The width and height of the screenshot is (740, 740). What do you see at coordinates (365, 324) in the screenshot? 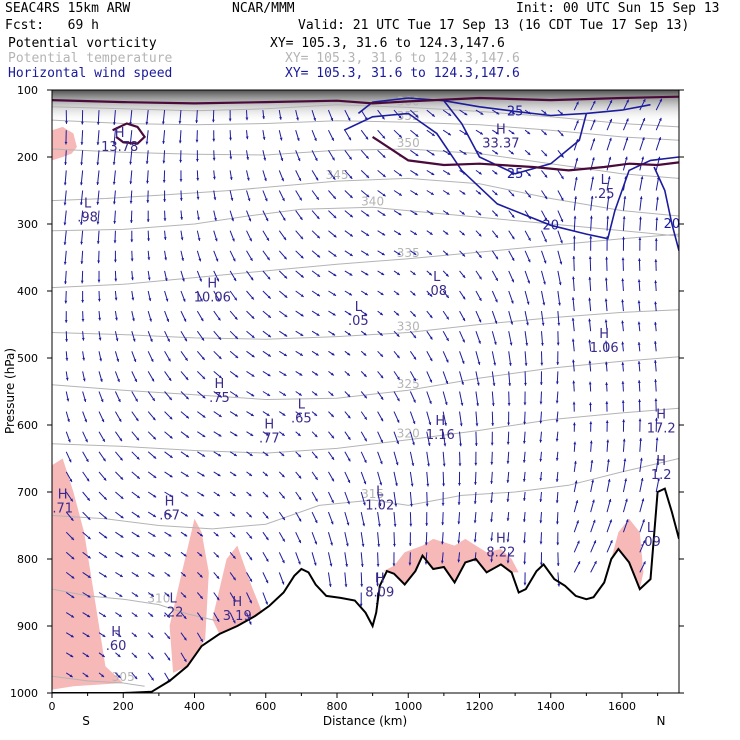
I see `theta-contour` at bounding box center [365, 324].